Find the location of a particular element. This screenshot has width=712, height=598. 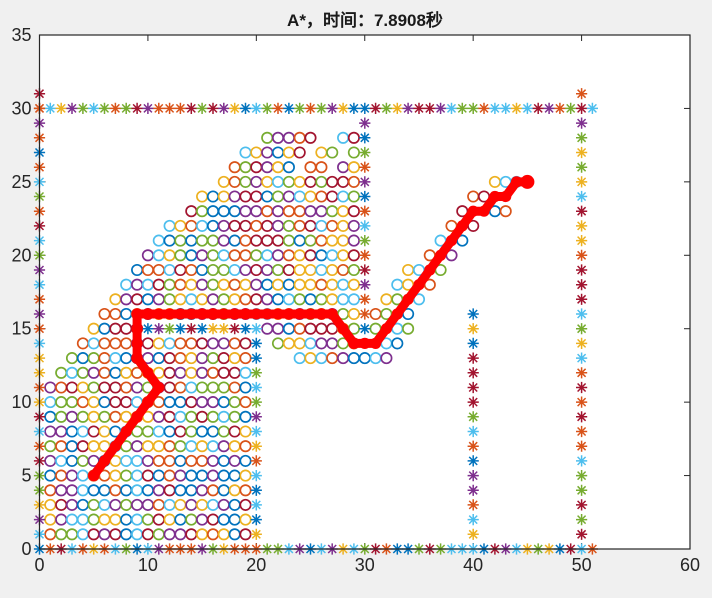

x-tick-label: 20 is located at coordinates (256, 565).